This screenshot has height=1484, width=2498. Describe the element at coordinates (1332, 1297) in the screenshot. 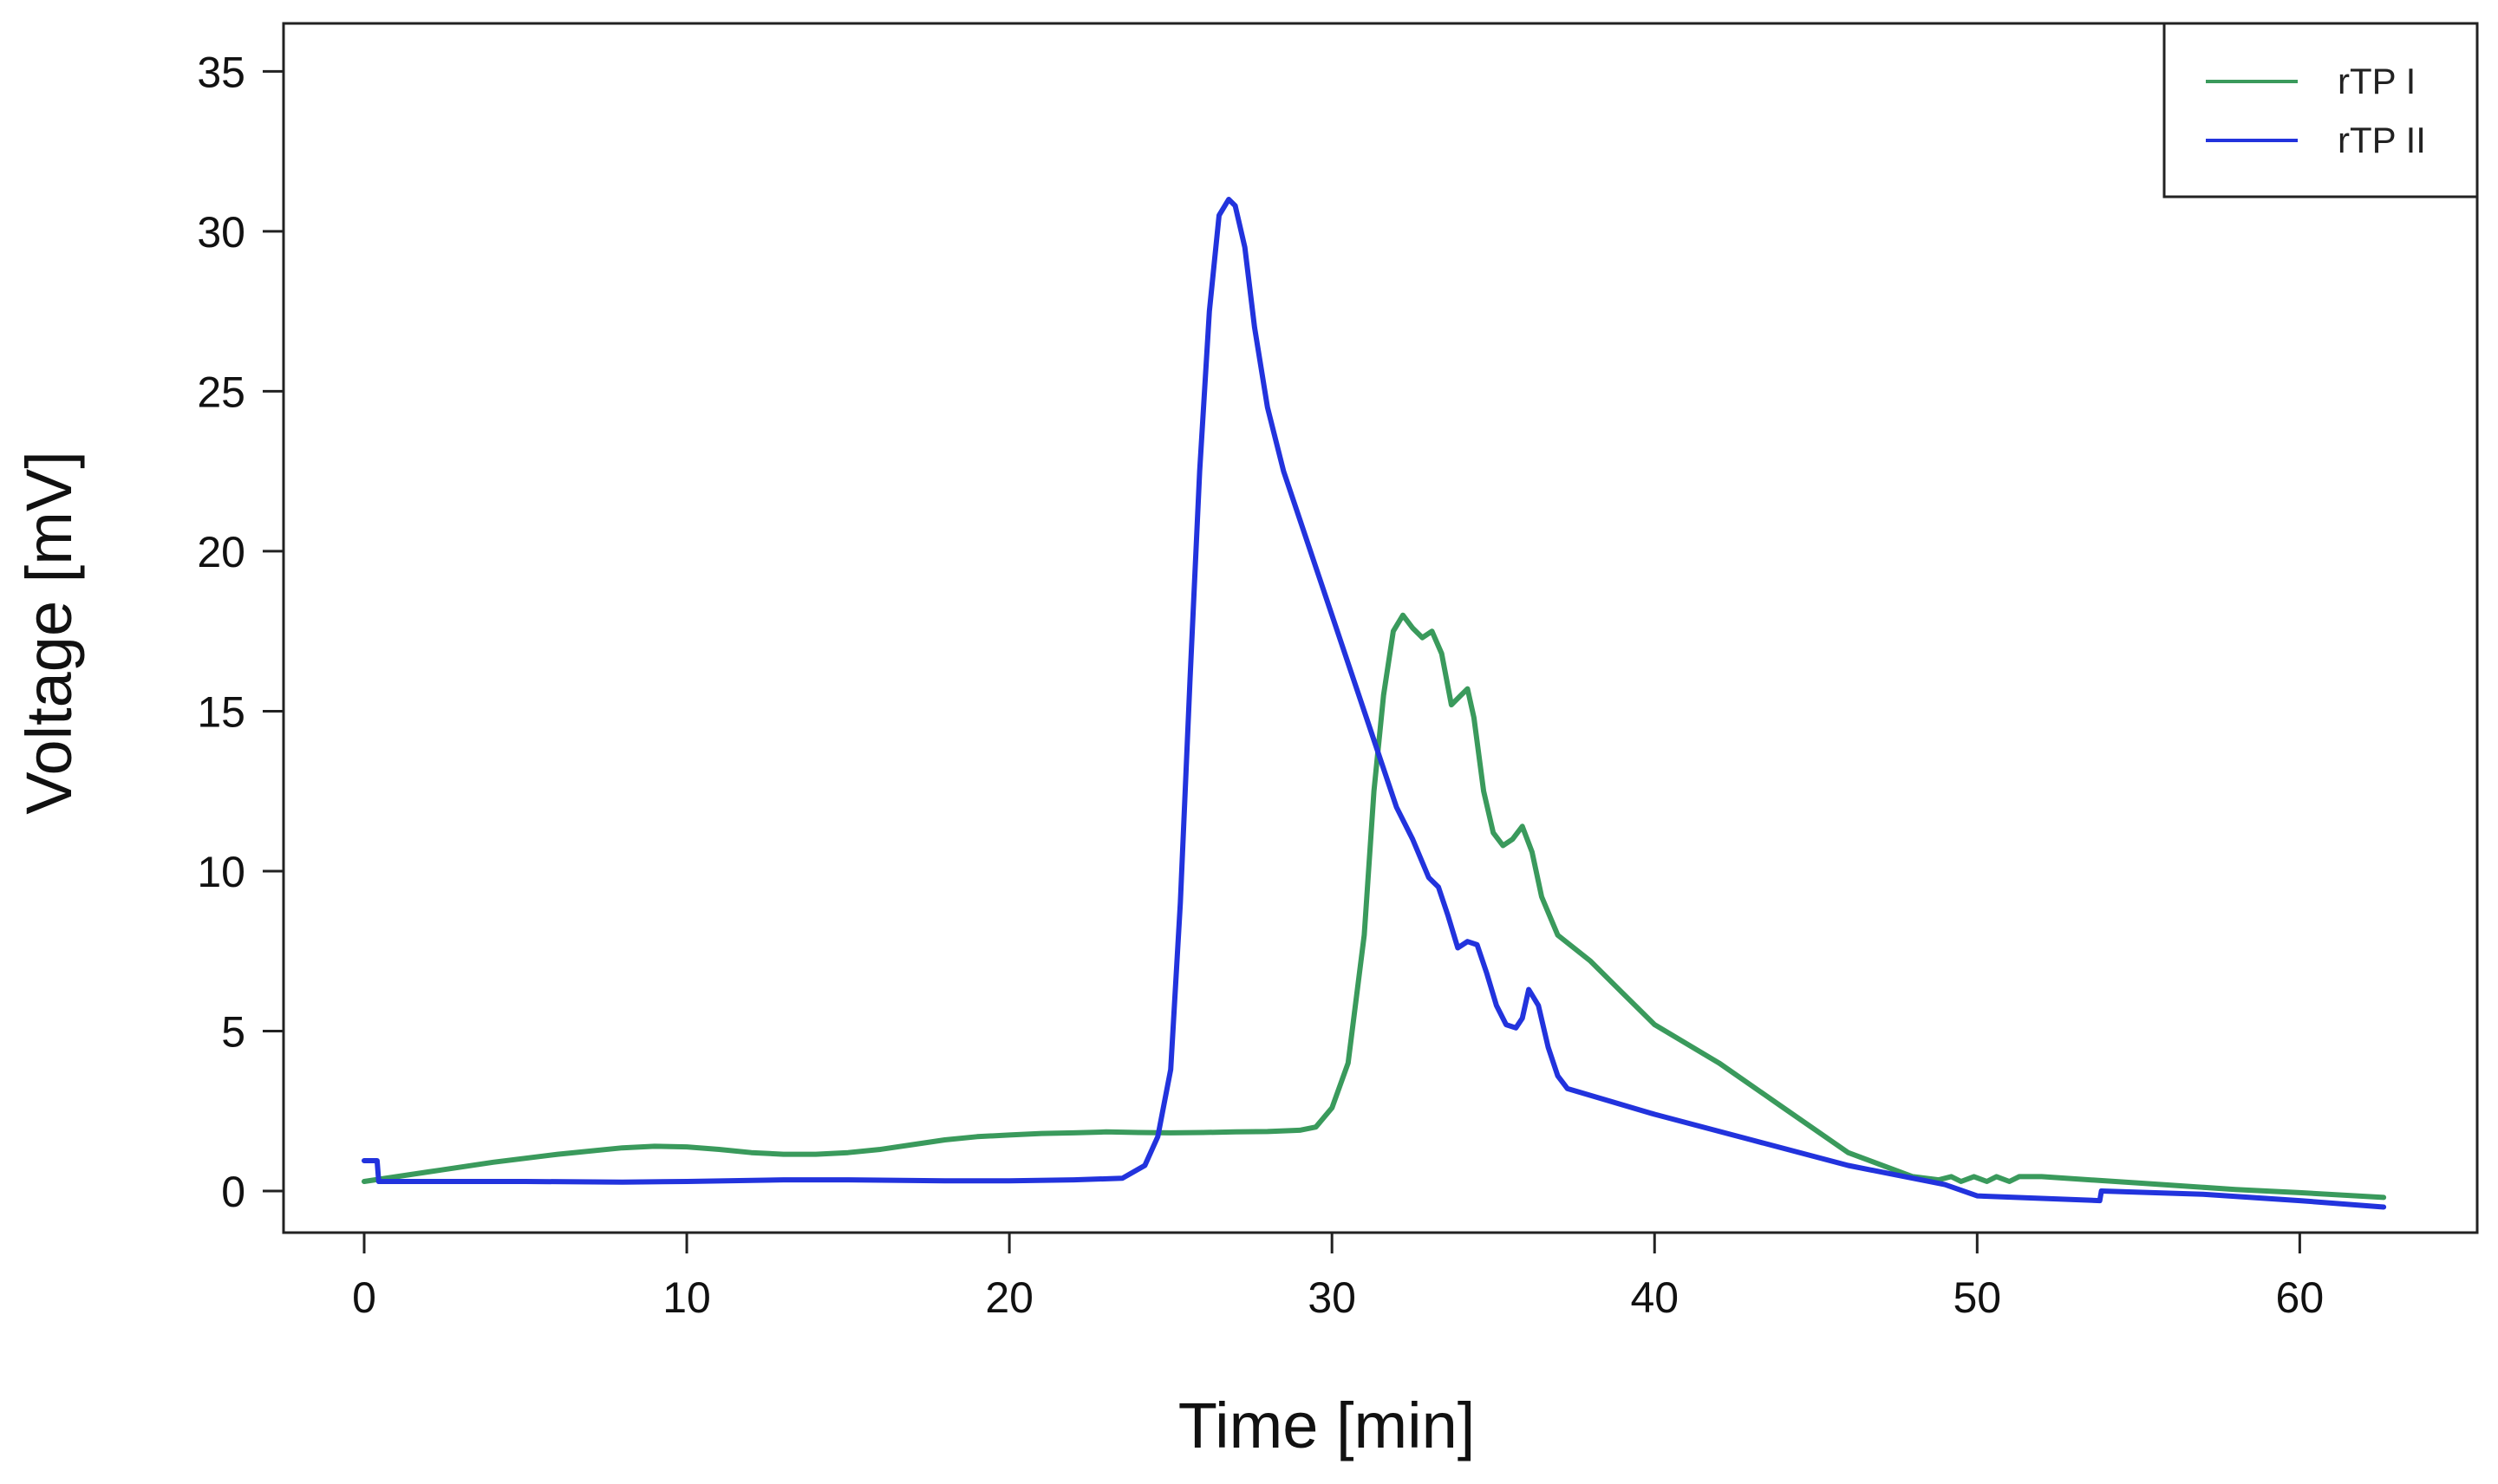

I see `x-tick-label: 30` at that location.